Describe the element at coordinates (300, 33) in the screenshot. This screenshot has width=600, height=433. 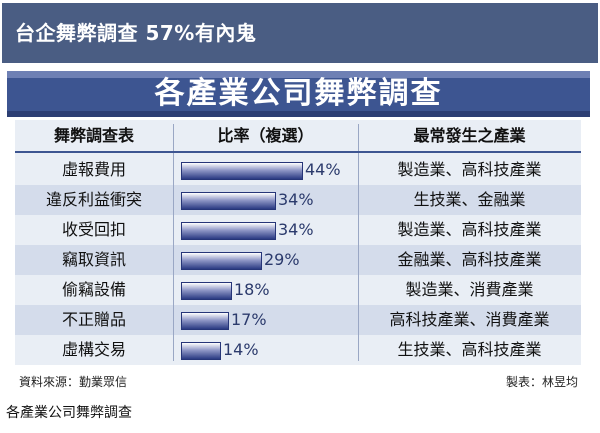
I see `headline-bar: 台企舞弊調查 57%有內鬼` at that location.